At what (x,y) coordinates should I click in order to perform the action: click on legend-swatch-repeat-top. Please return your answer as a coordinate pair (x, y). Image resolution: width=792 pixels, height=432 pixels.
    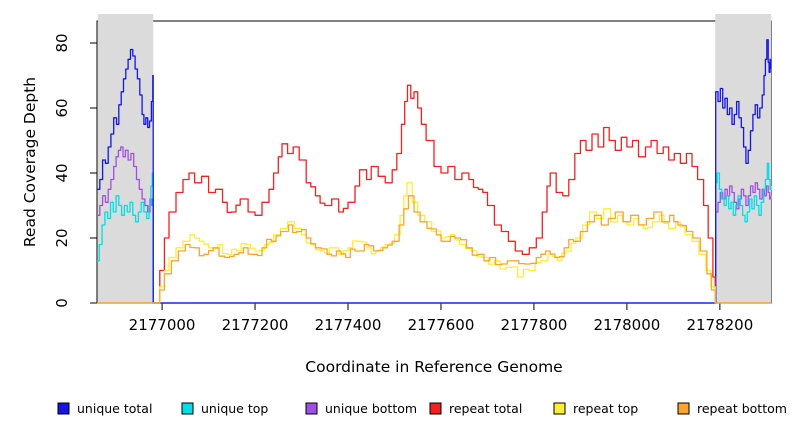
    Looking at the image, I should click on (559, 408).